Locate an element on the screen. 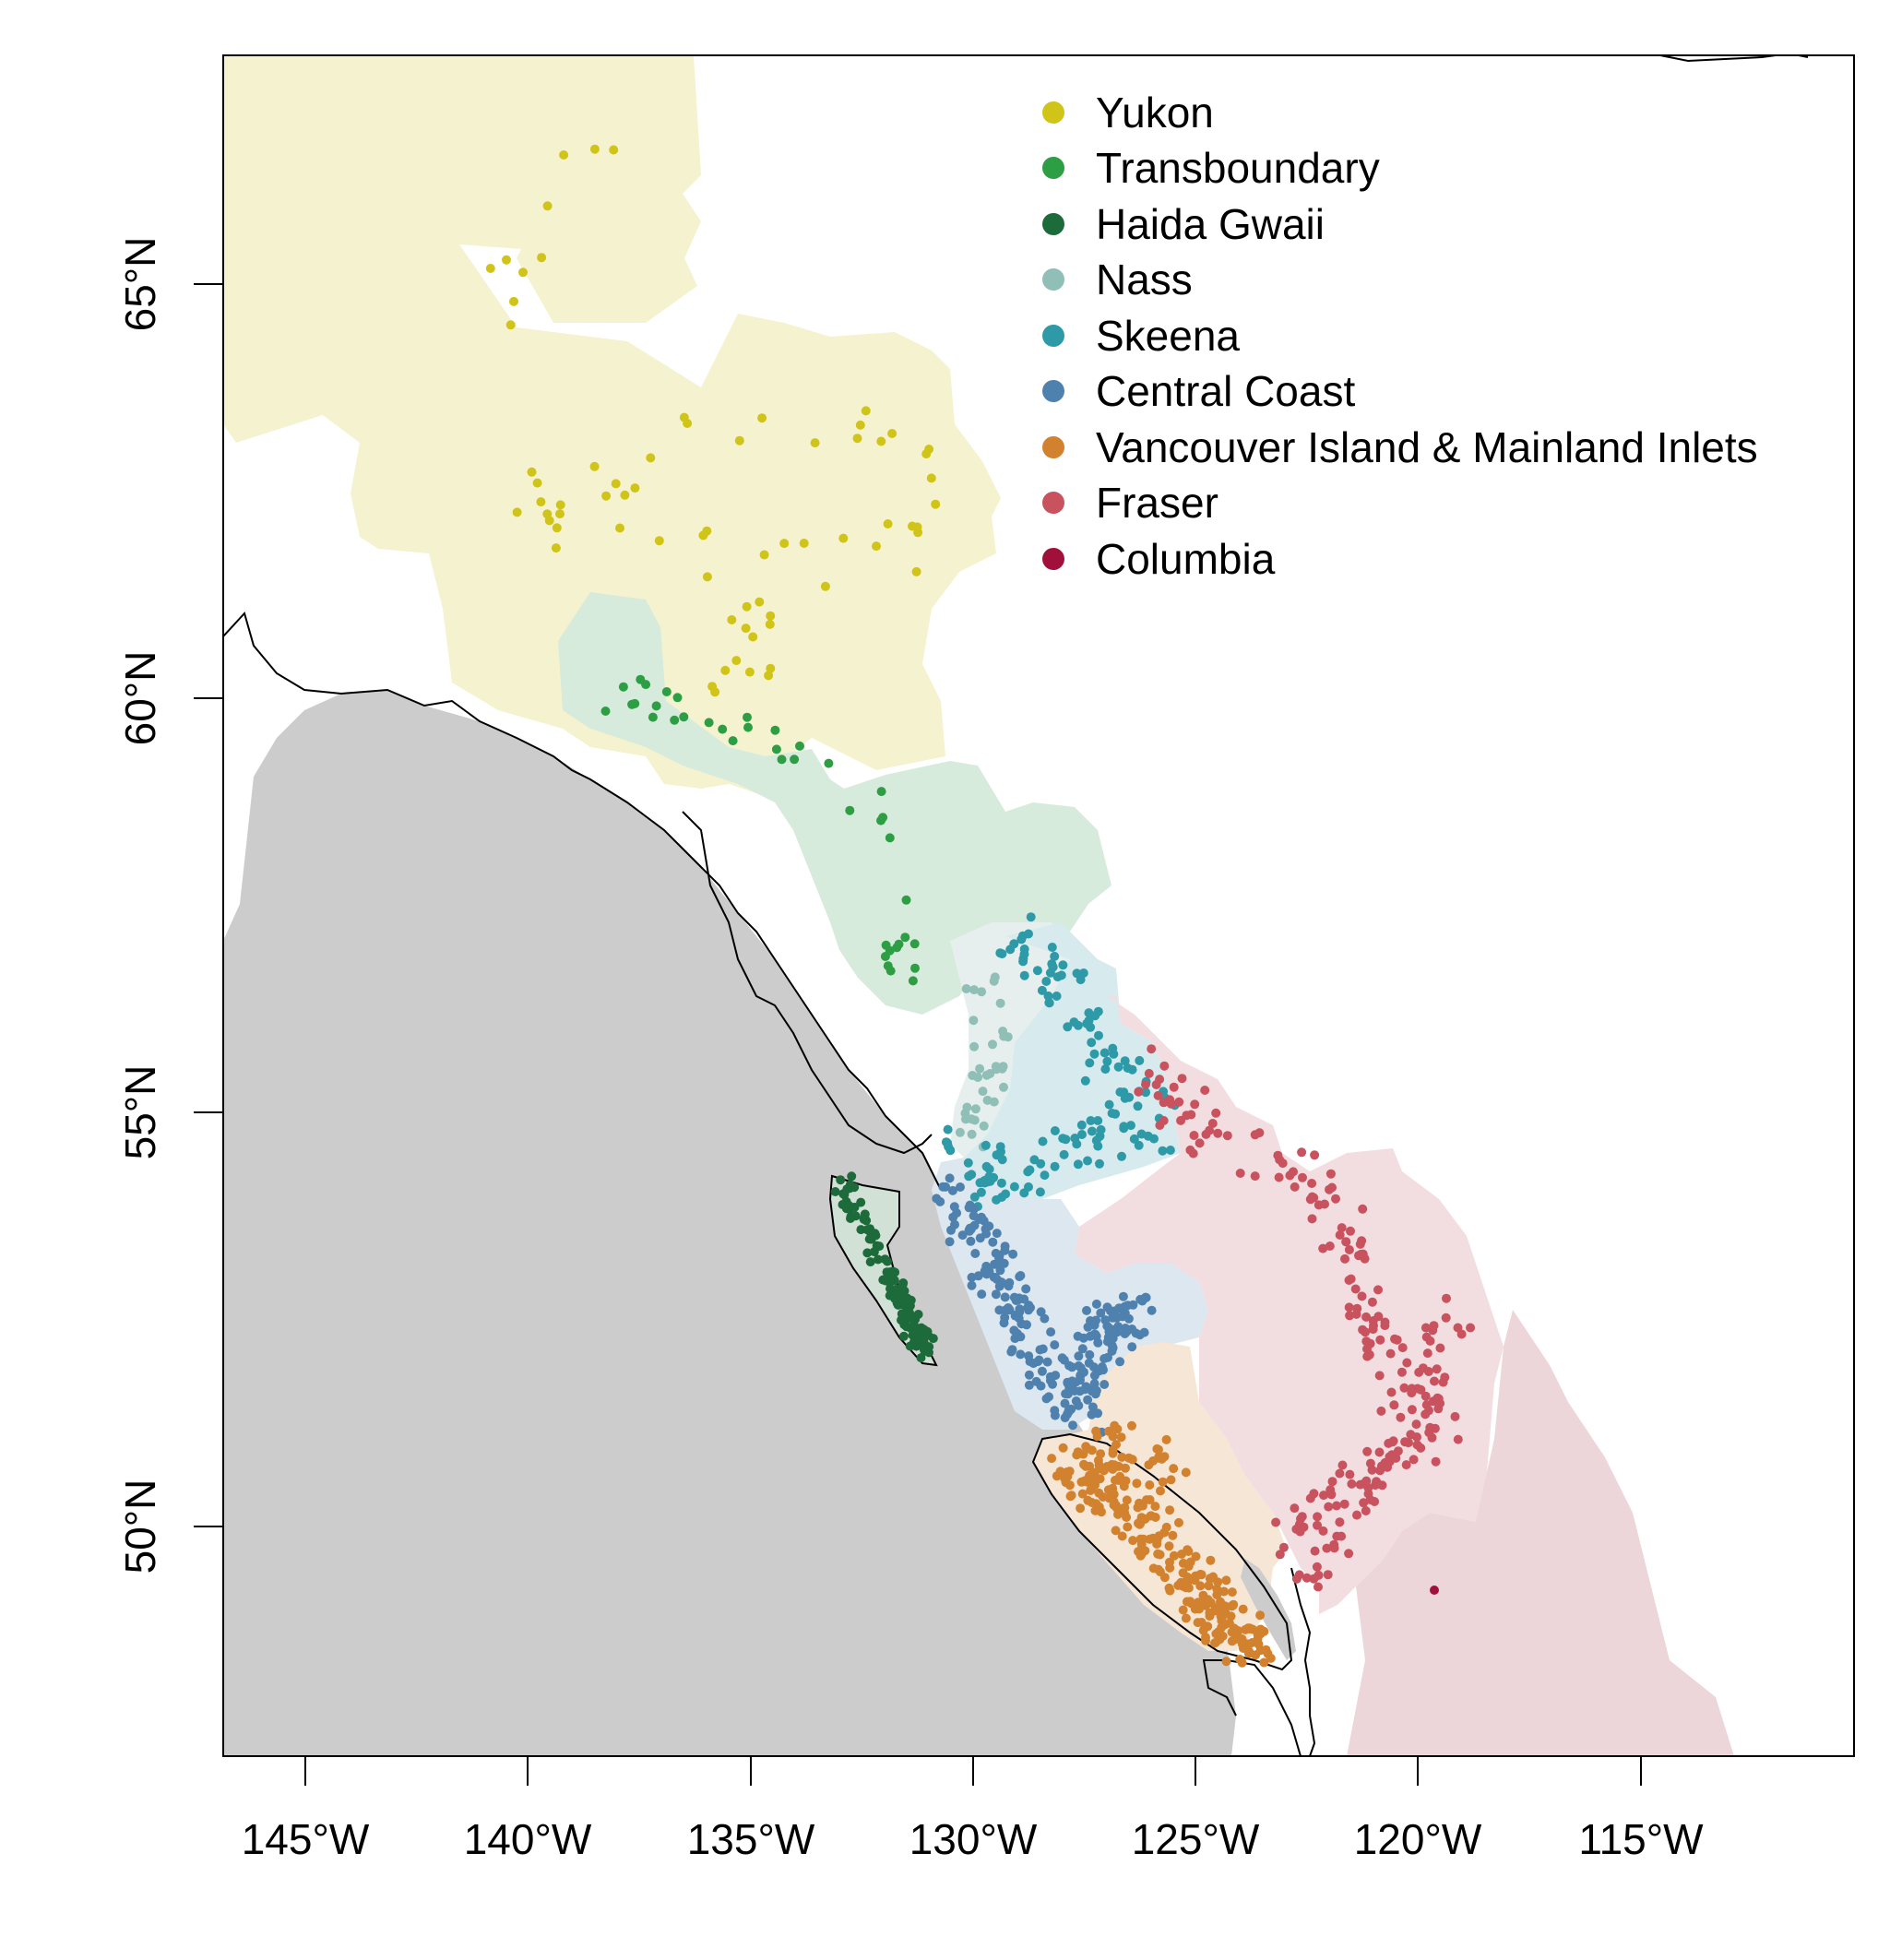 This screenshot has width=1890, height=1960. x-tick: 130°W is located at coordinates (973, 1809).